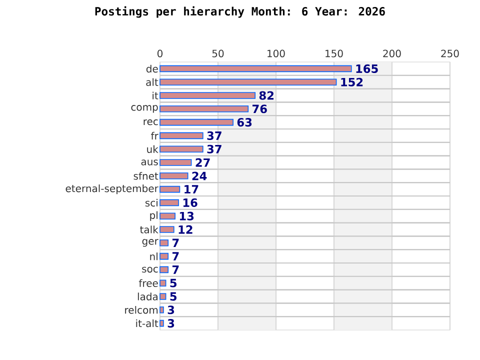 This screenshot has width=480, height=360. What do you see at coordinates (154, 216) in the screenshot?
I see `y-tick-label: pl` at bounding box center [154, 216].